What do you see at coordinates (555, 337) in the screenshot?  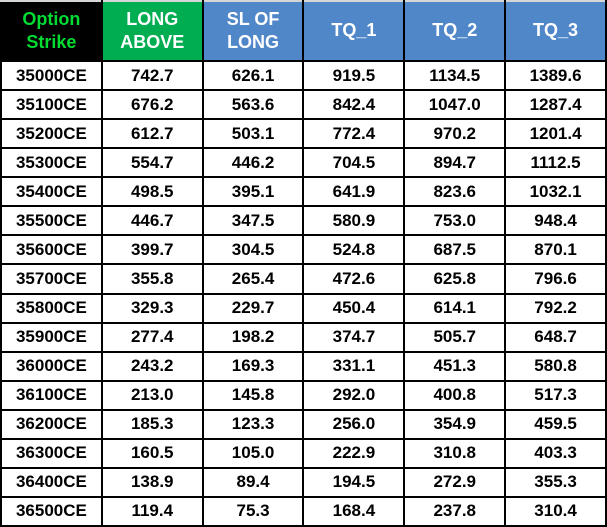 I see `value-cell: 648.7` at bounding box center [555, 337].